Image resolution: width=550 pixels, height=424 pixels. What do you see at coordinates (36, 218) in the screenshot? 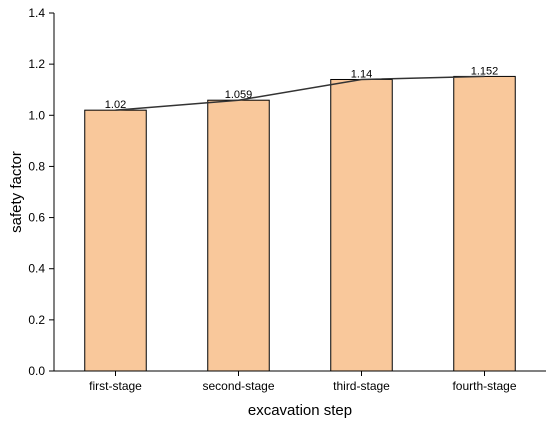
I see `y-tick-label: 0.6` at bounding box center [36, 218].